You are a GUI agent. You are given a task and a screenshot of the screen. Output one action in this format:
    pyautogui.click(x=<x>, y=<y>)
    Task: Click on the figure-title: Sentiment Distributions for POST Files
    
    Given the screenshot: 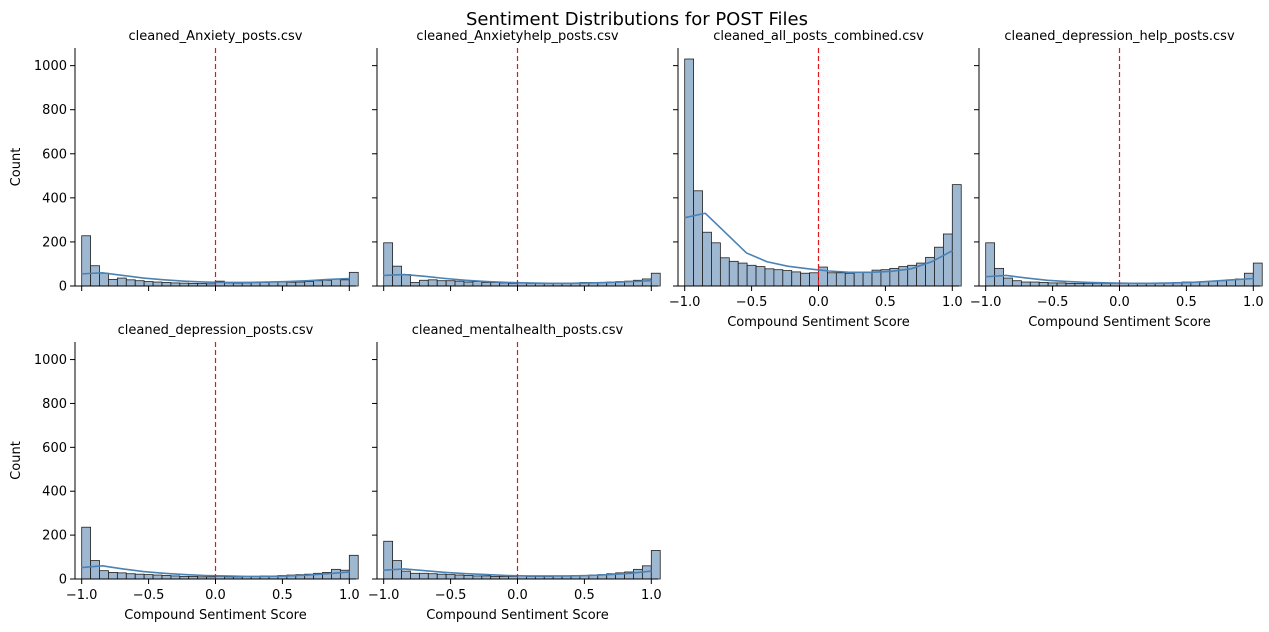 What is the action you would take?
    pyautogui.click(x=637, y=19)
    